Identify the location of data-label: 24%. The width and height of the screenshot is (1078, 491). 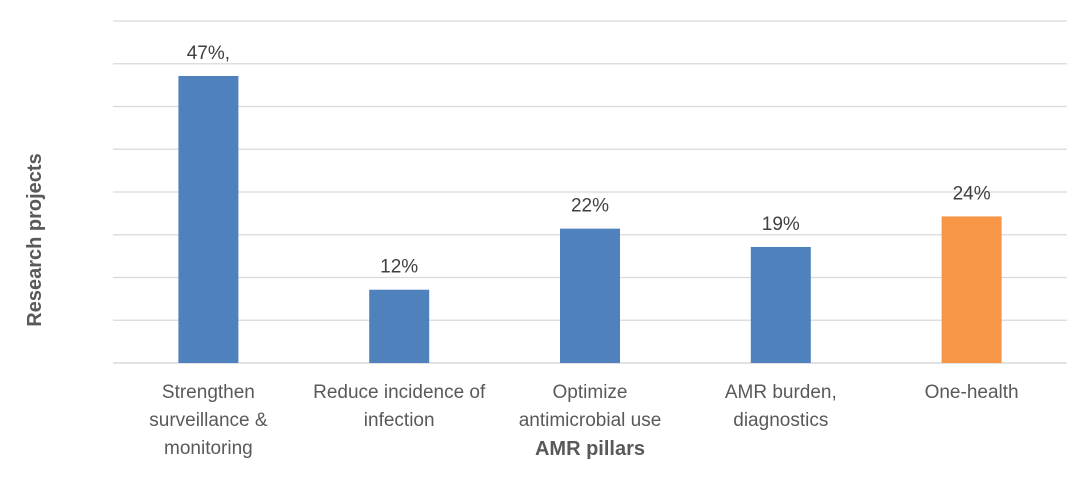
(972, 193).